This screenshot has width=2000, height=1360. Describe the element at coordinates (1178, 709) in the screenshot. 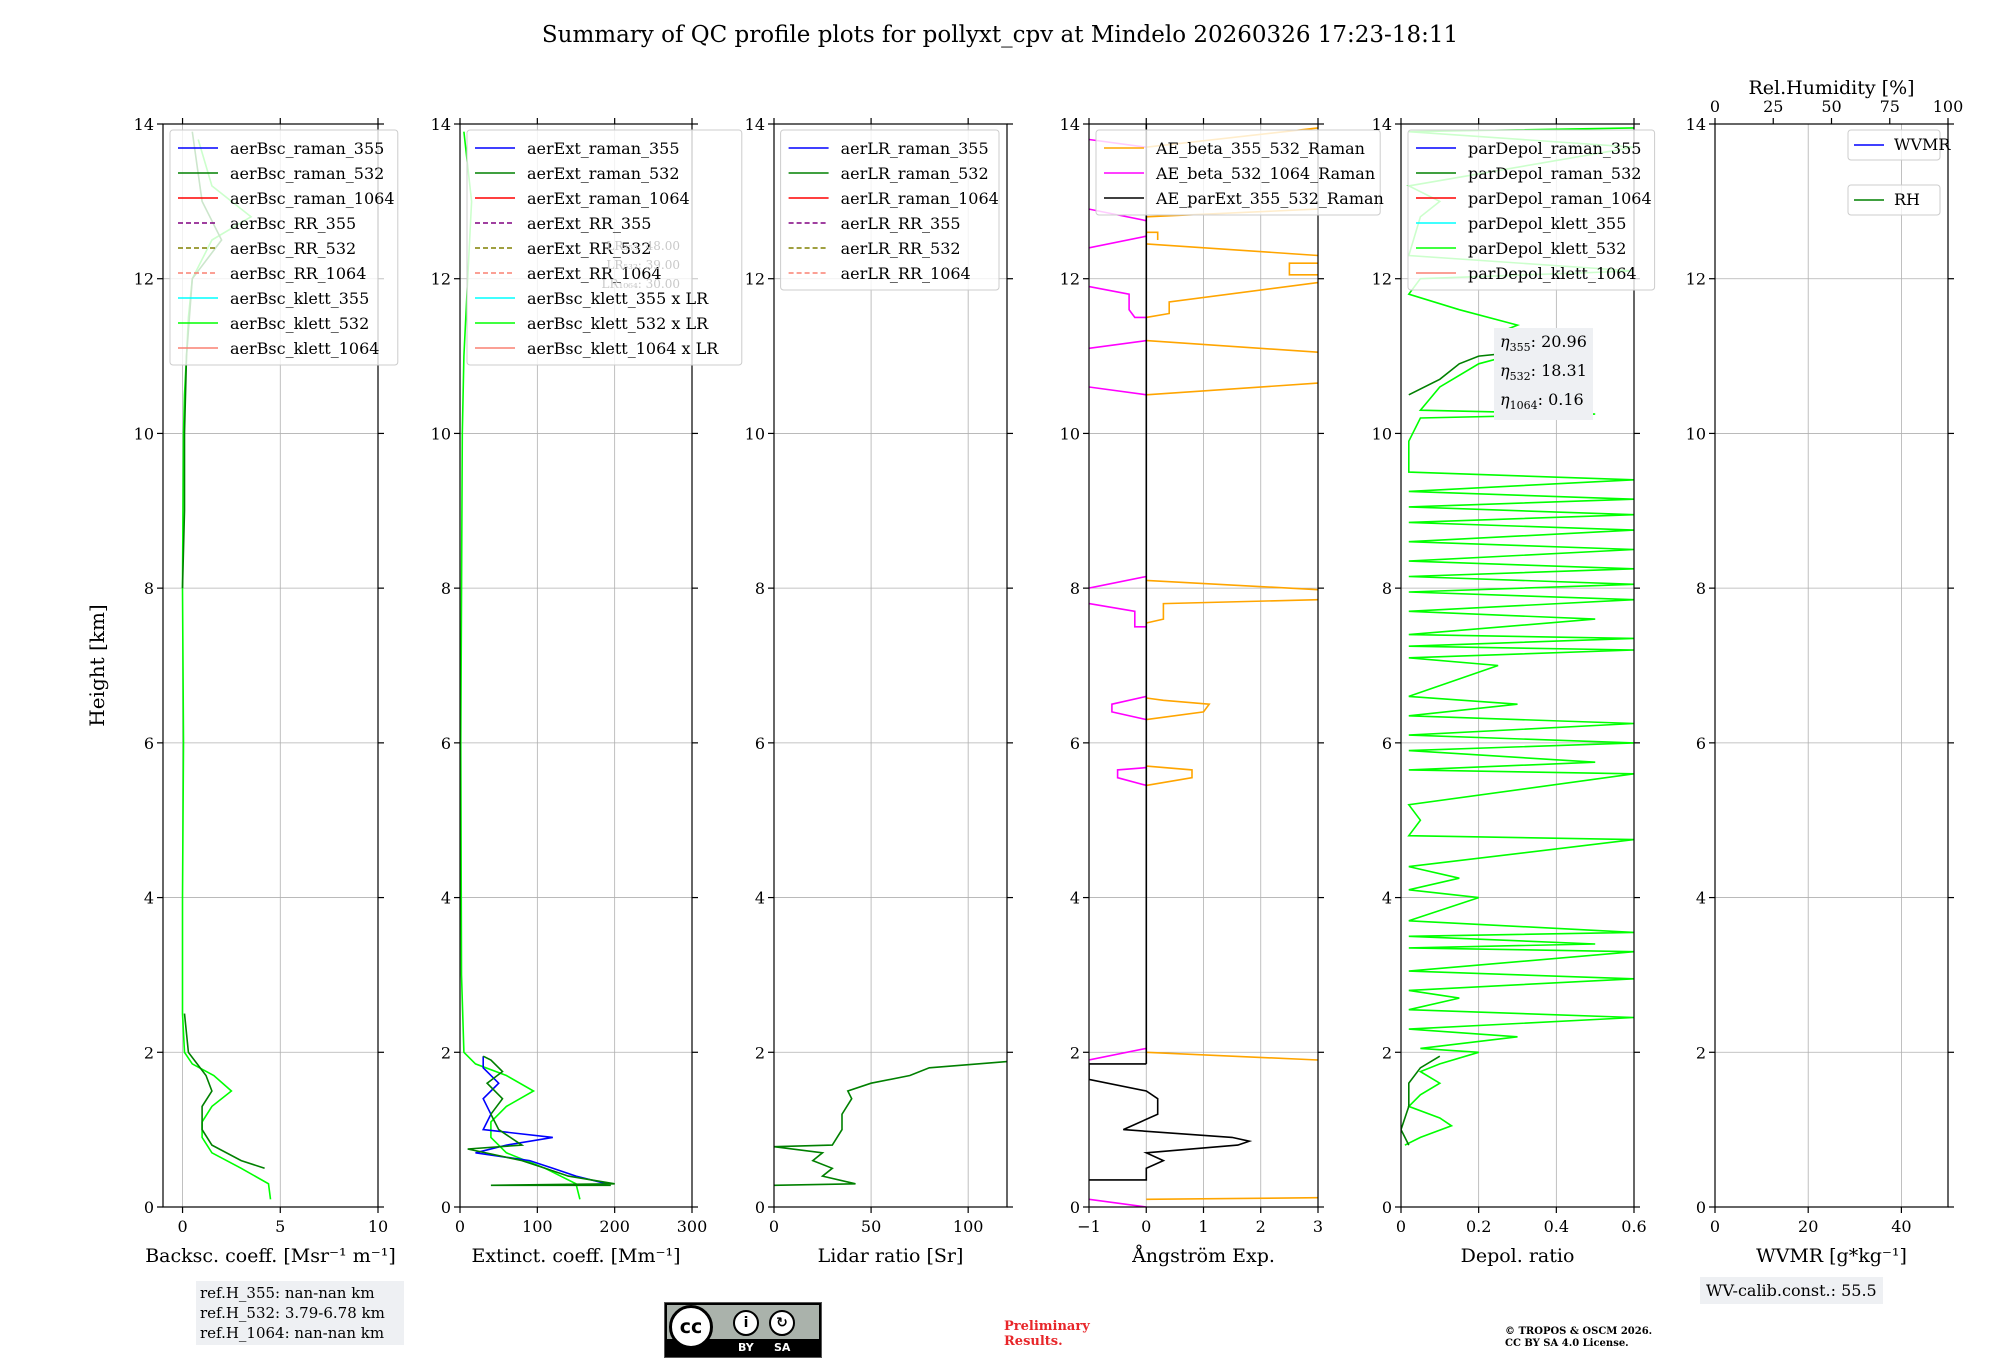

I see `series-AE_beta_orange_e` at that location.